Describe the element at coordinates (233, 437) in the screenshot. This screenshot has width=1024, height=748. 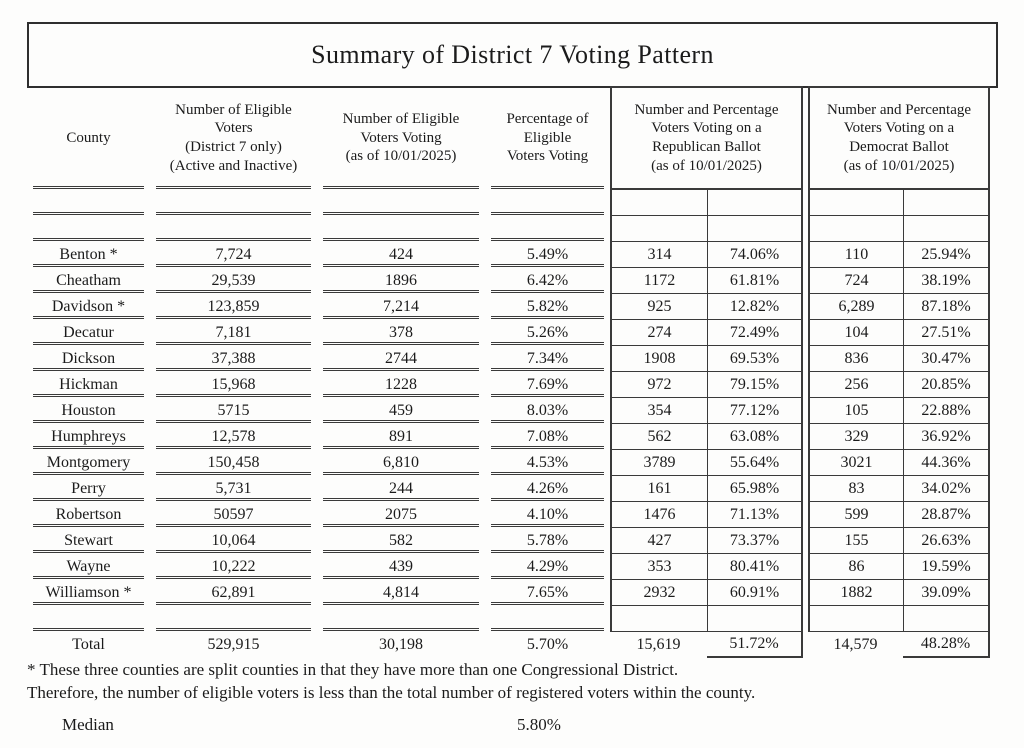
I see `cell-eligible-voters: 12,578` at that location.